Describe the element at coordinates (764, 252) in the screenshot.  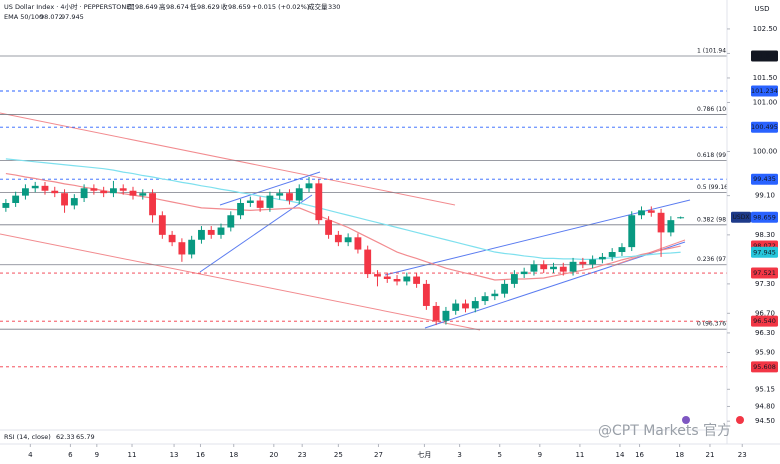
I see `price-label: 97.945` at that location.